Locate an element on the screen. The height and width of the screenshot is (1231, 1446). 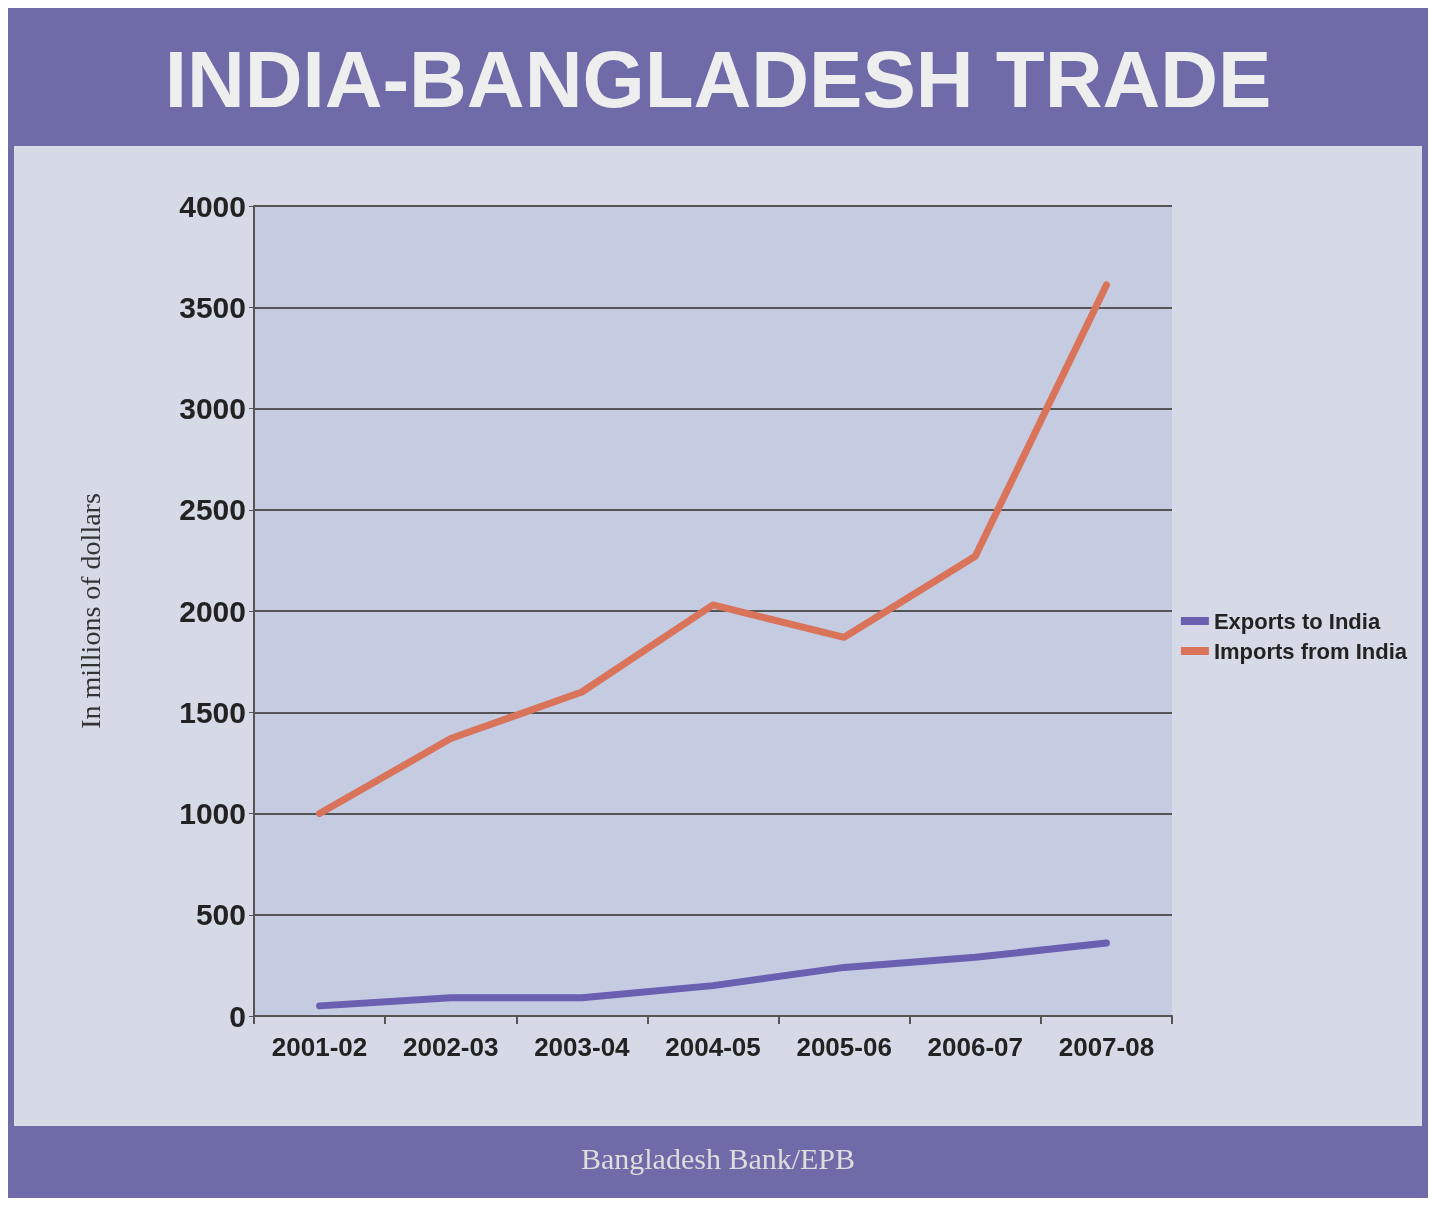
text: Bangladesh Bank/EPB is located at coordinates (718, 1158).